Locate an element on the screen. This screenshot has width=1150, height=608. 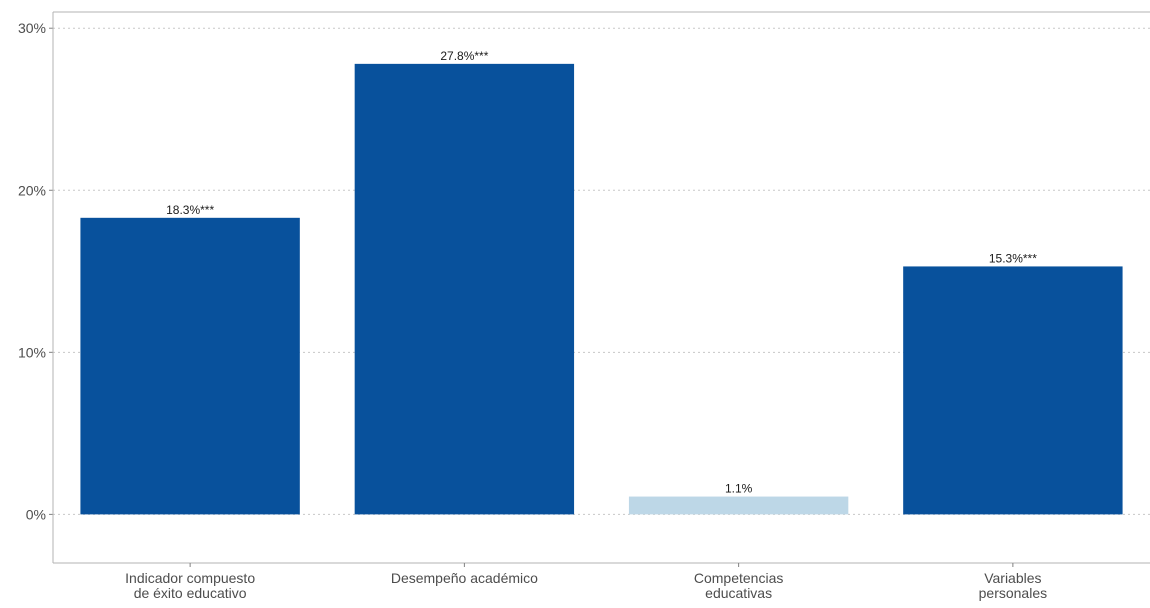
x-category-label-line: Competencias is located at coordinates (739, 578).